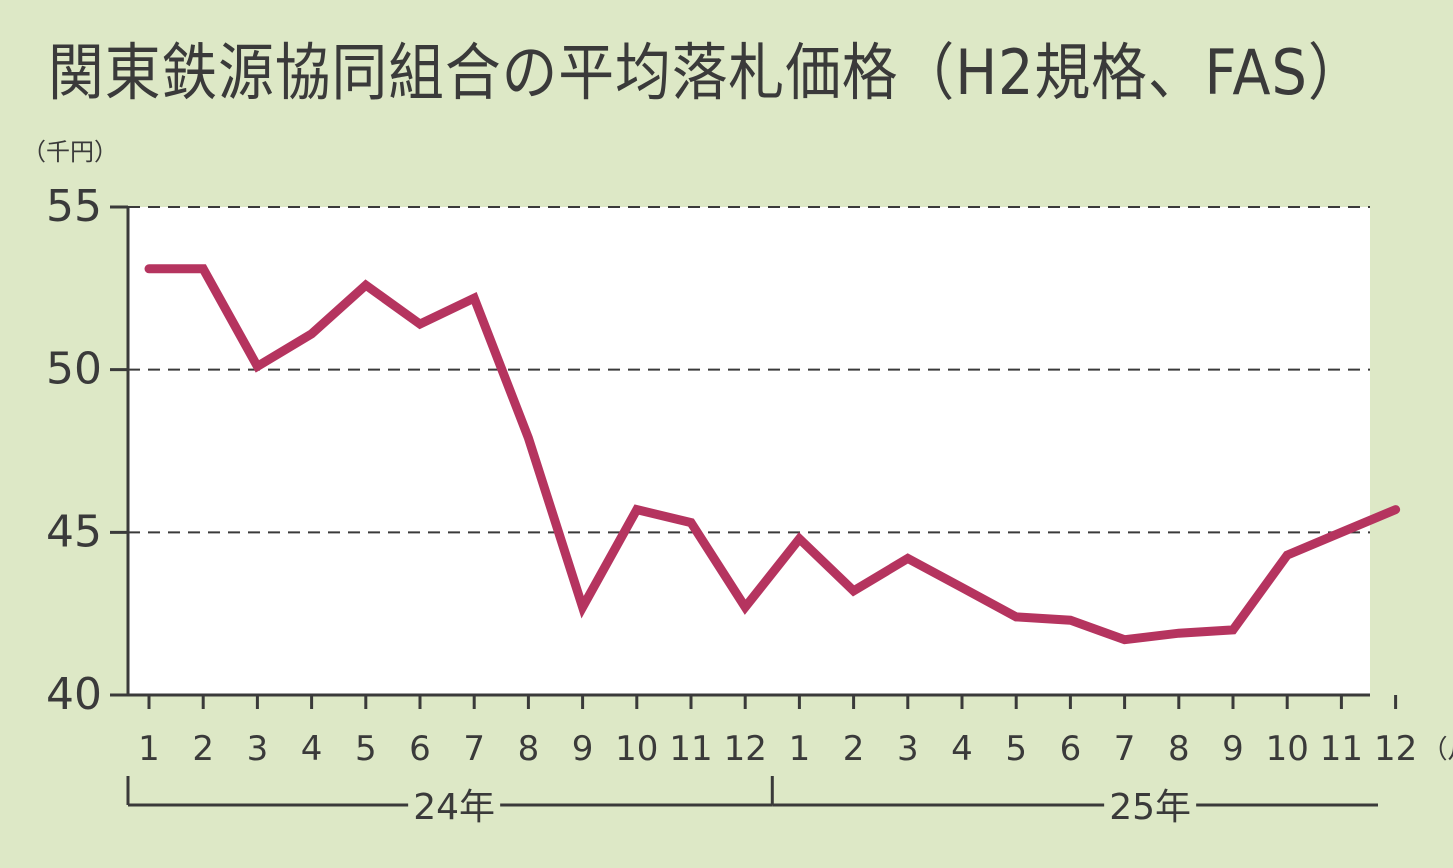 Image resolution: width=1453 pixels, height=868 pixels. What do you see at coordinates (777, 749) in the screenshot?
I see `x-tick-labels: 1 2 3 4 5 6 7 8 9 10 11 12 1 2 3 4 5 6 7 8 9 10 11 12` at bounding box center [777, 749].